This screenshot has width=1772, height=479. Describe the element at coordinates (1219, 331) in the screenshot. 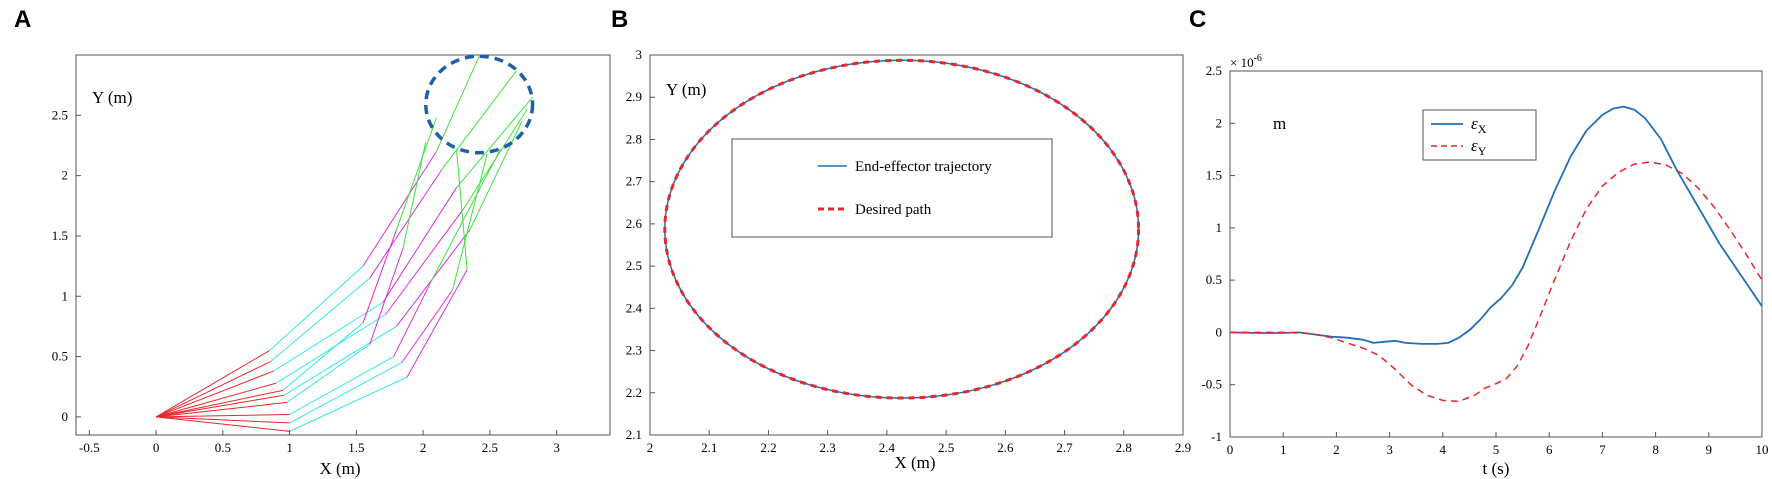

I see `panel-c-ytick-label: 0` at that location.